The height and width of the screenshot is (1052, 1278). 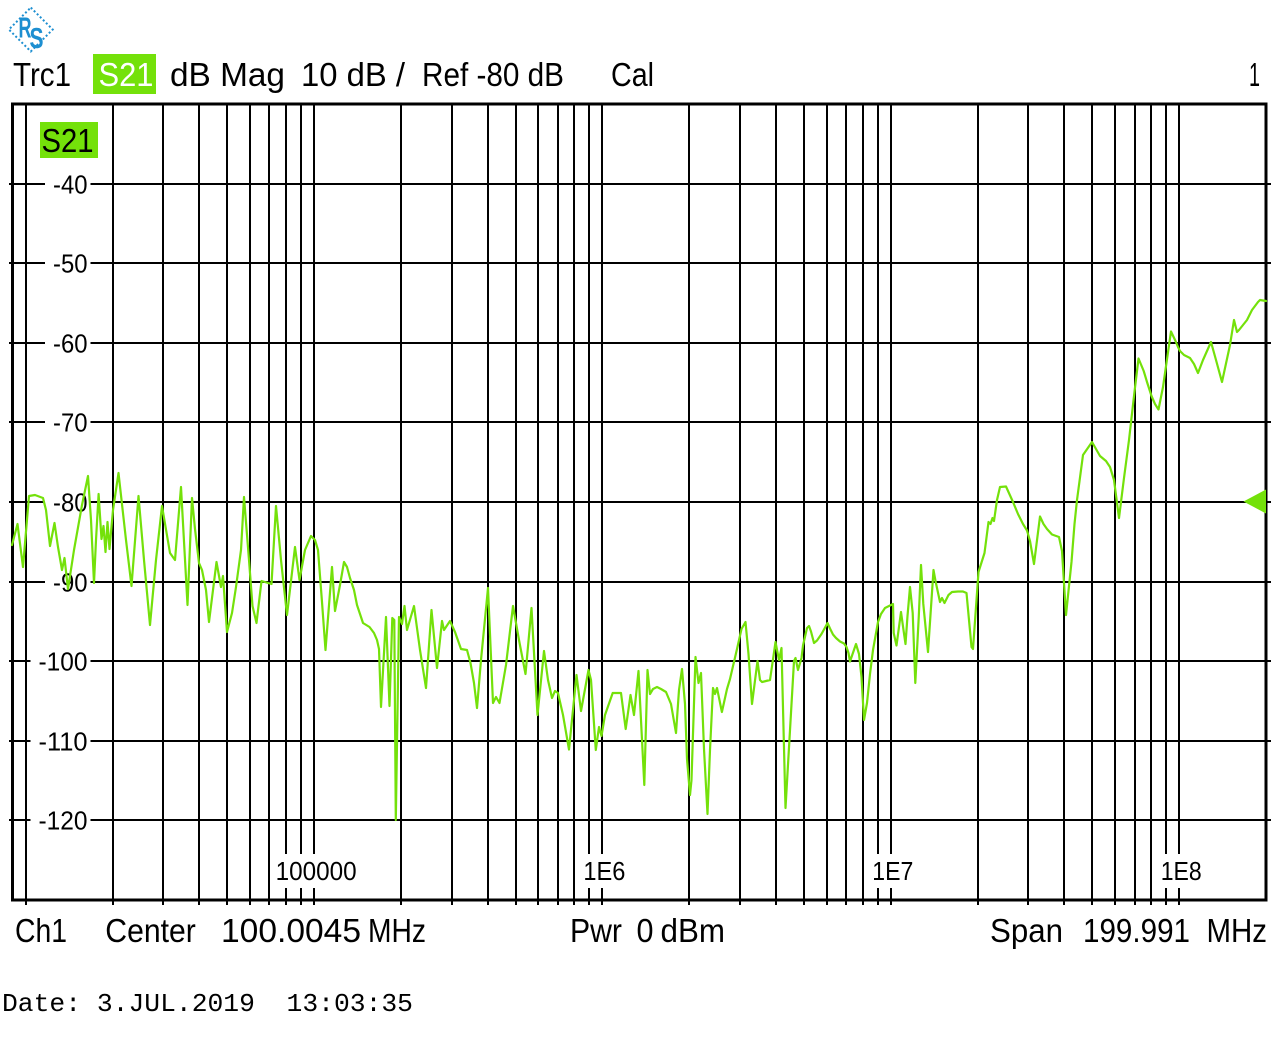 What do you see at coordinates (63, 742) in the screenshot?
I see `svg-text: -110` at bounding box center [63, 742].